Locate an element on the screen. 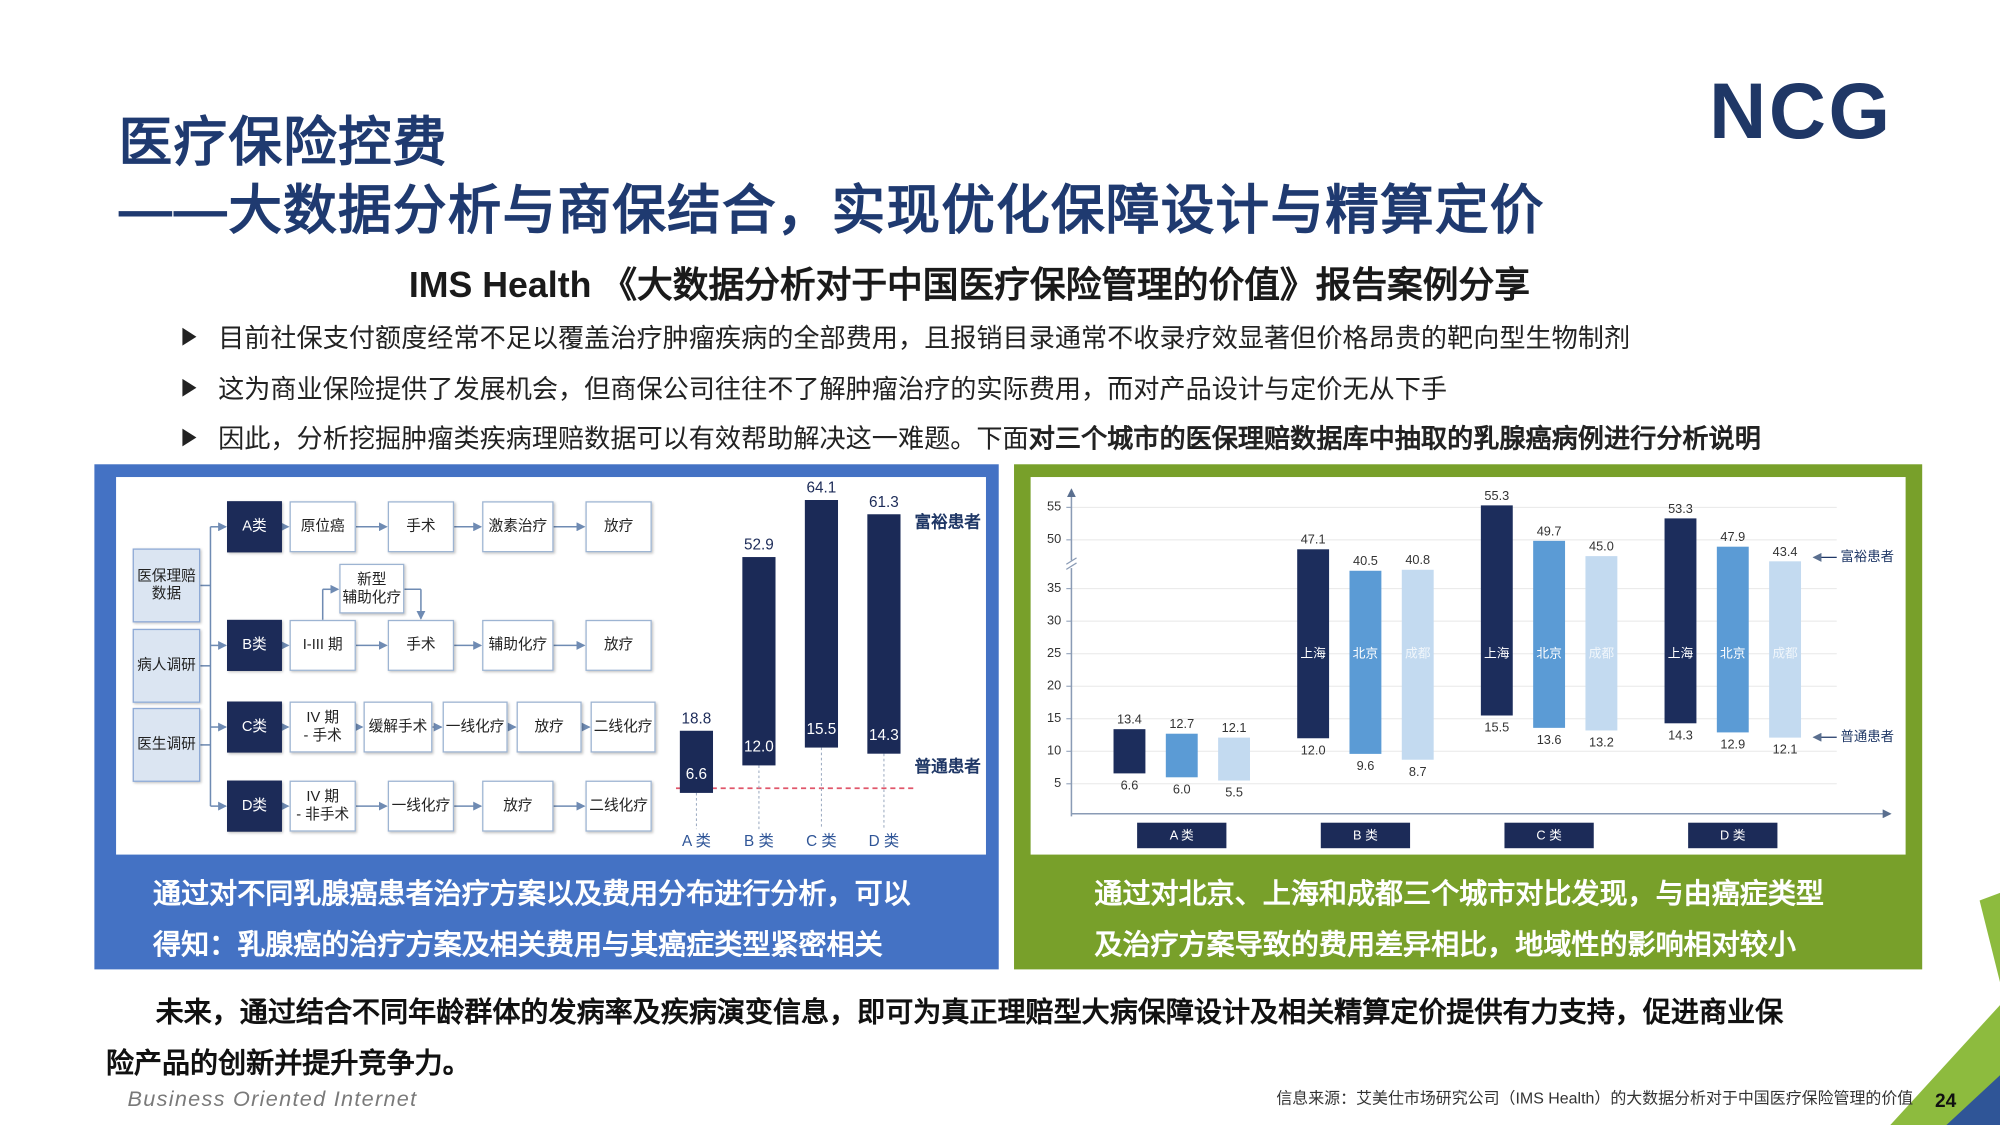 The image size is (2000, 1125). value-label: 8.7 is located at coordinates (1418, 771).